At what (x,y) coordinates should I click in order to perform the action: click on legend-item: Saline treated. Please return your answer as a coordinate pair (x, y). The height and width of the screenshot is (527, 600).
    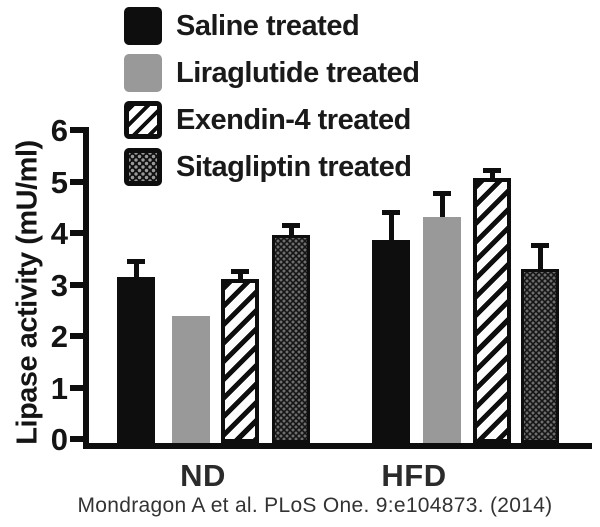
    Looking at the image, I should click on (272, 26).